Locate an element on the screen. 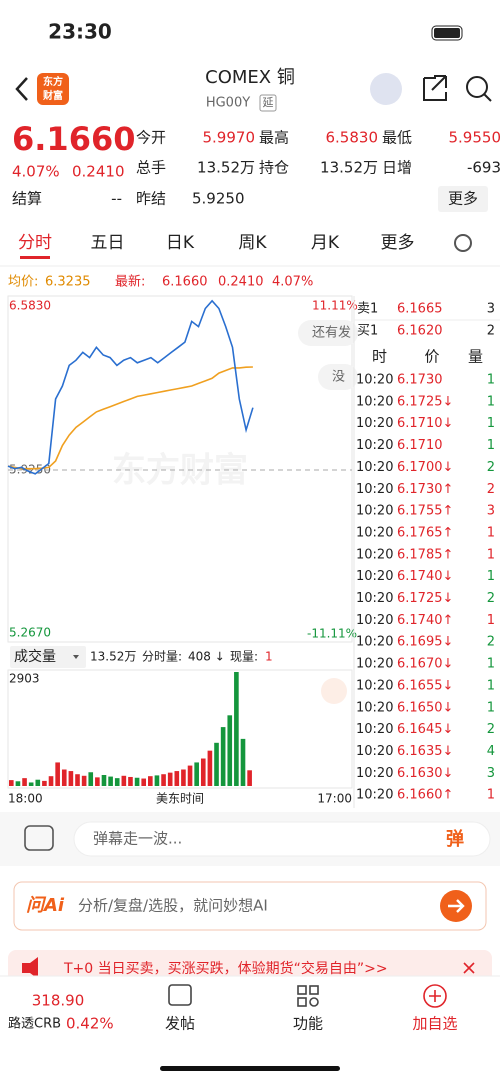 The width and height of the screenshot is (500, 1083). danmaku-button: 弹 is located at coordinates (455, 839).